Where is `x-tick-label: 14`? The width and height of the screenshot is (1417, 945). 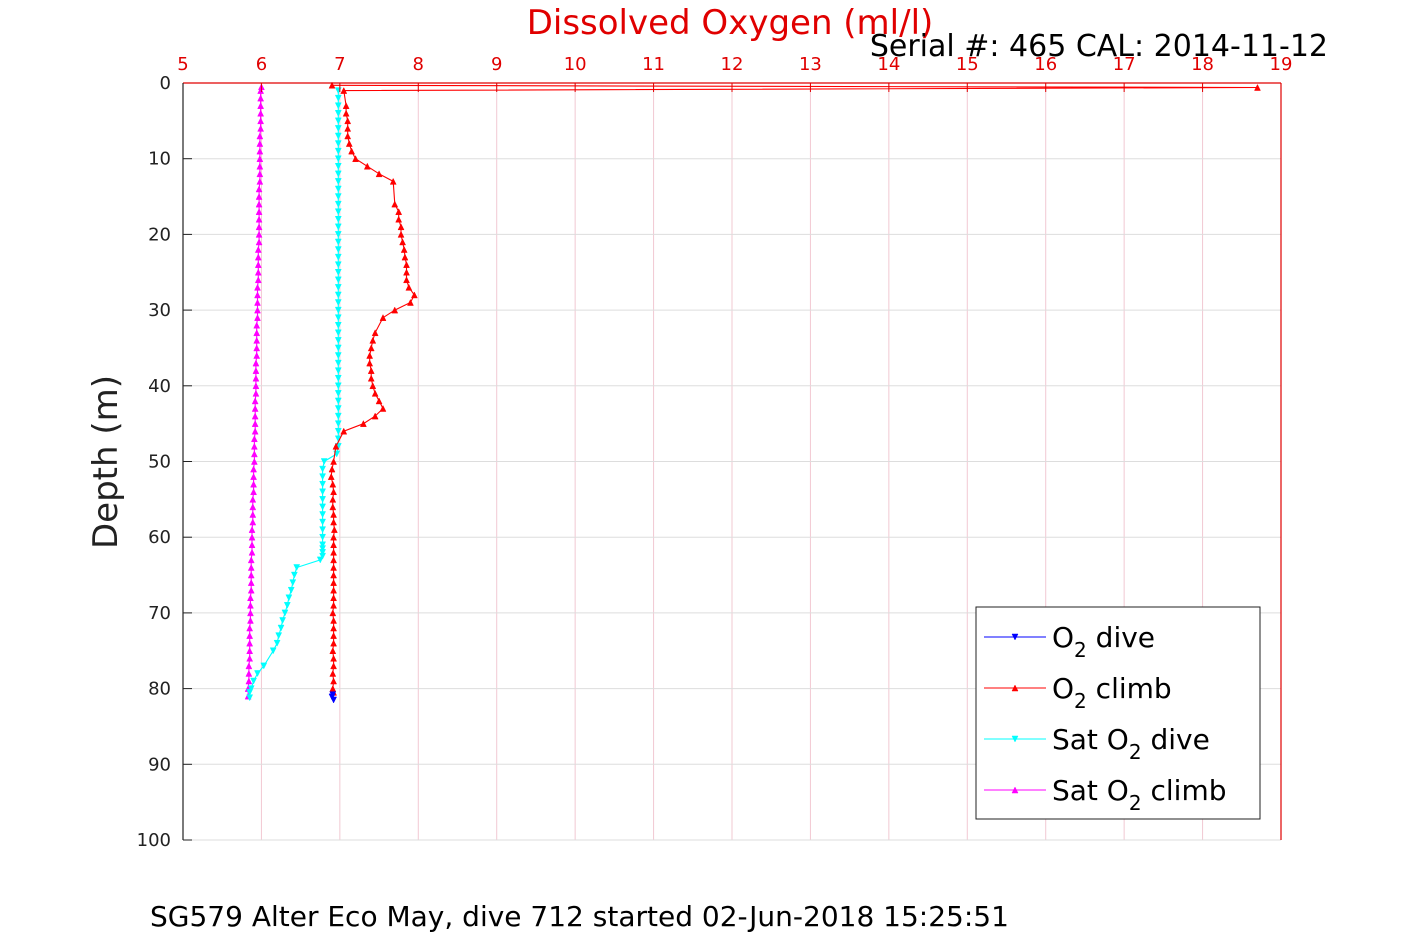 x-tick-label: 14 is located at coordinates (888, 64).